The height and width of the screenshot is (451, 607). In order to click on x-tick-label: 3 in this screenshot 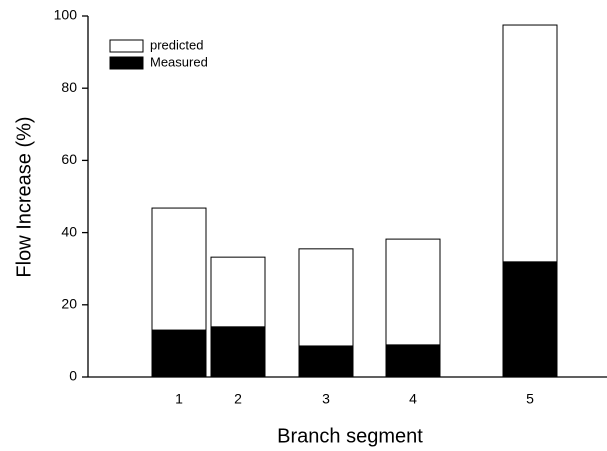, I will do `click(326, 399)`.